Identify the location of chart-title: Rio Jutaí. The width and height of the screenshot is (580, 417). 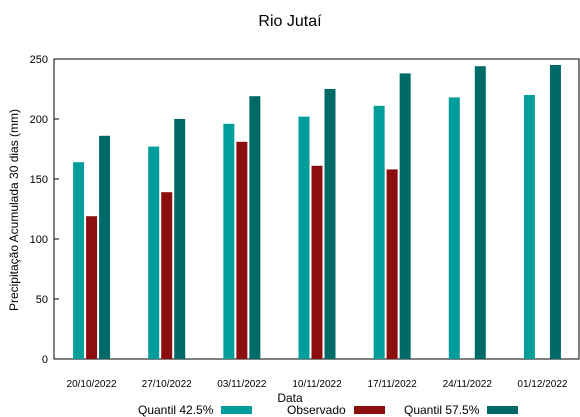
(290, 21).